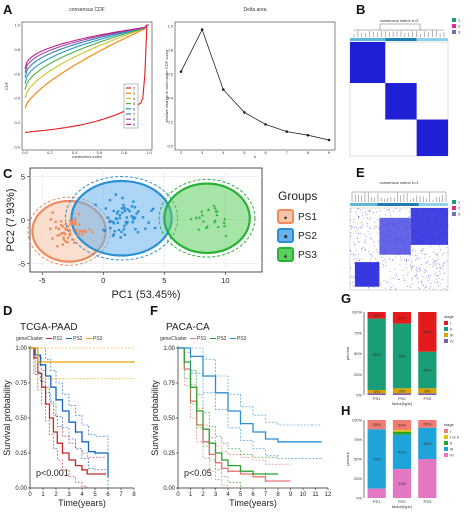 This screenshot has width=474, height=513. Describe the element at coordinates (17, 122) in the screenshot. I see `a1-ytick: 0.2` at that location.